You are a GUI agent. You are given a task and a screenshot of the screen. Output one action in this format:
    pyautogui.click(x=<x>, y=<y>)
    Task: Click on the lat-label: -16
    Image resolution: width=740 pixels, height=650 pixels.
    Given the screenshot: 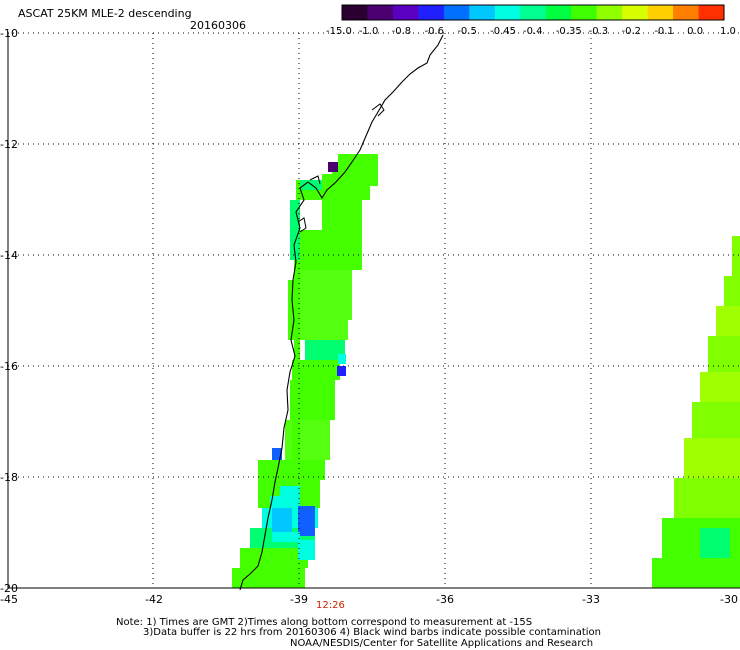 What is the action you would take?
    pyautogui.click(x=9, y=366)
    